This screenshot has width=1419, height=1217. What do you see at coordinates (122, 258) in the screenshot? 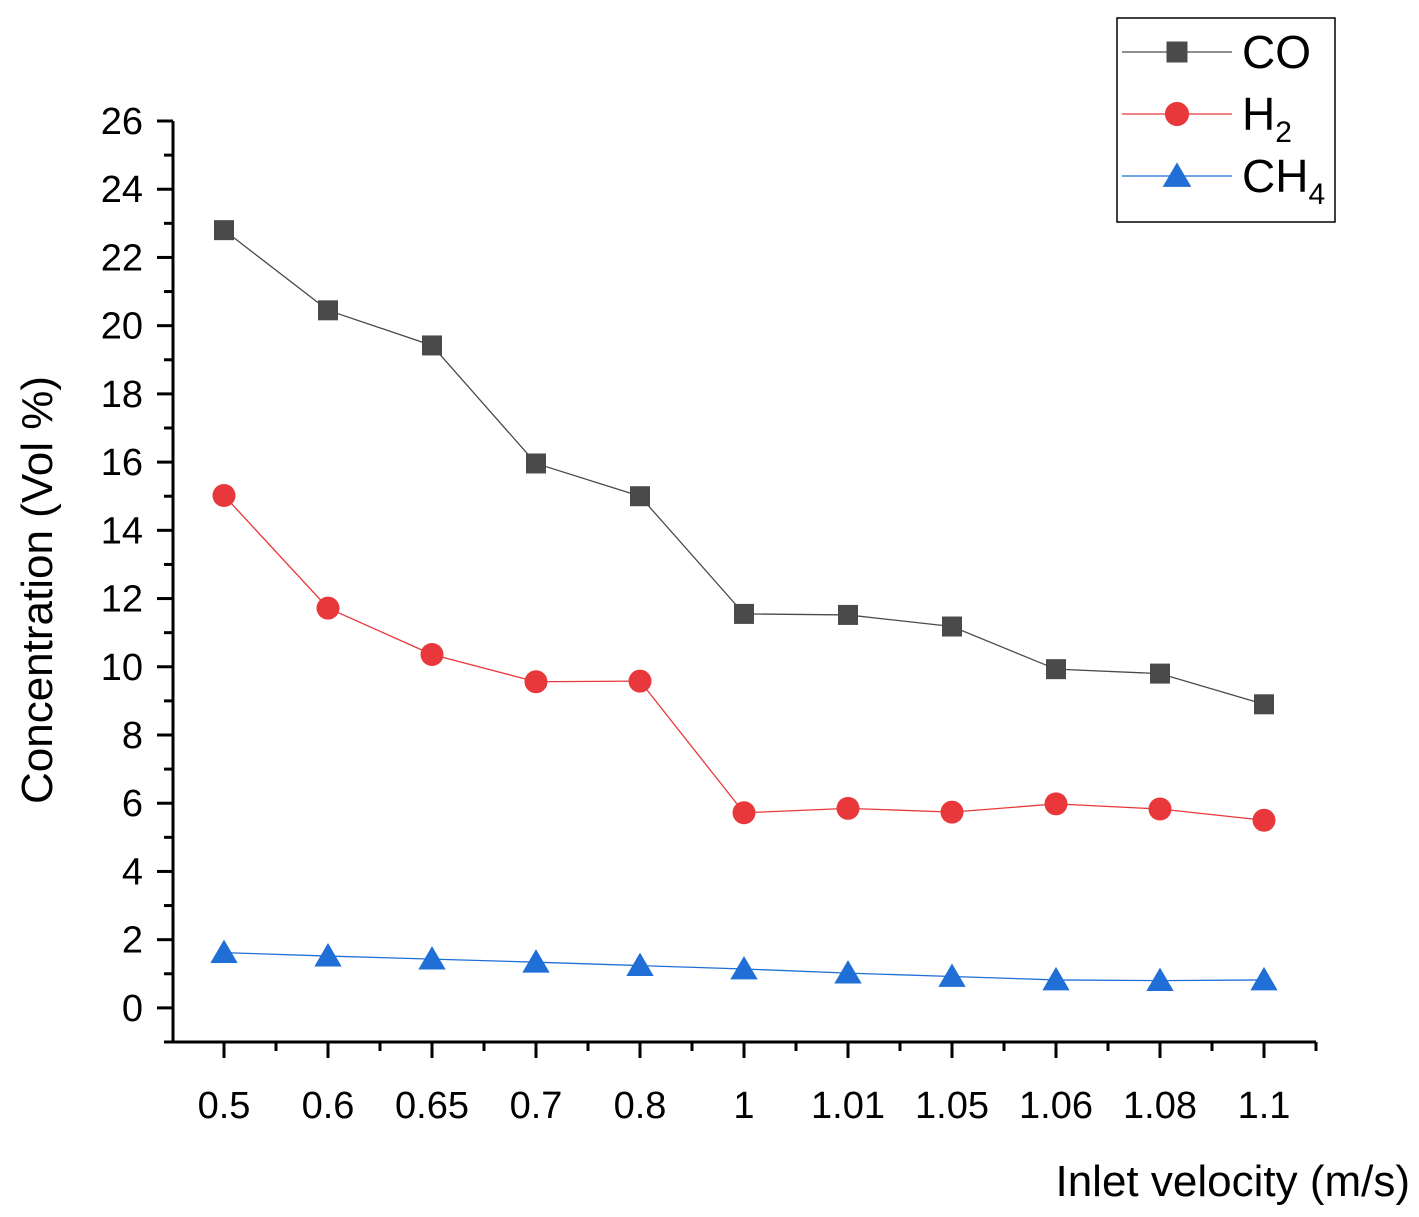
I see `y-tick-label: 22` at bounding box center [122, 258].